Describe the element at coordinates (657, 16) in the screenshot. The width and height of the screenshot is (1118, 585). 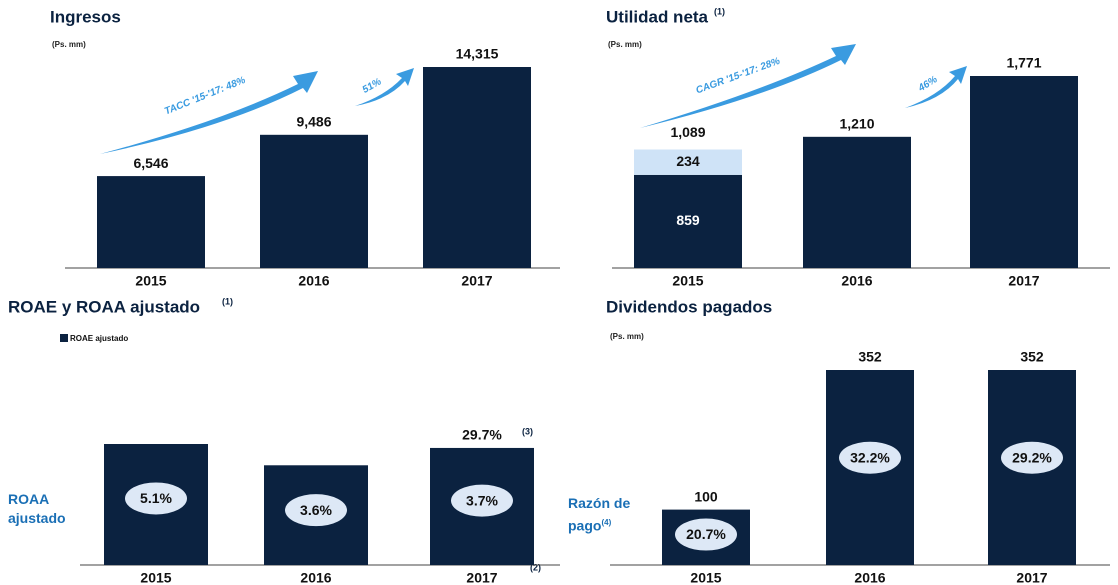
I see `chart-title: Utilidad neta` at that location.